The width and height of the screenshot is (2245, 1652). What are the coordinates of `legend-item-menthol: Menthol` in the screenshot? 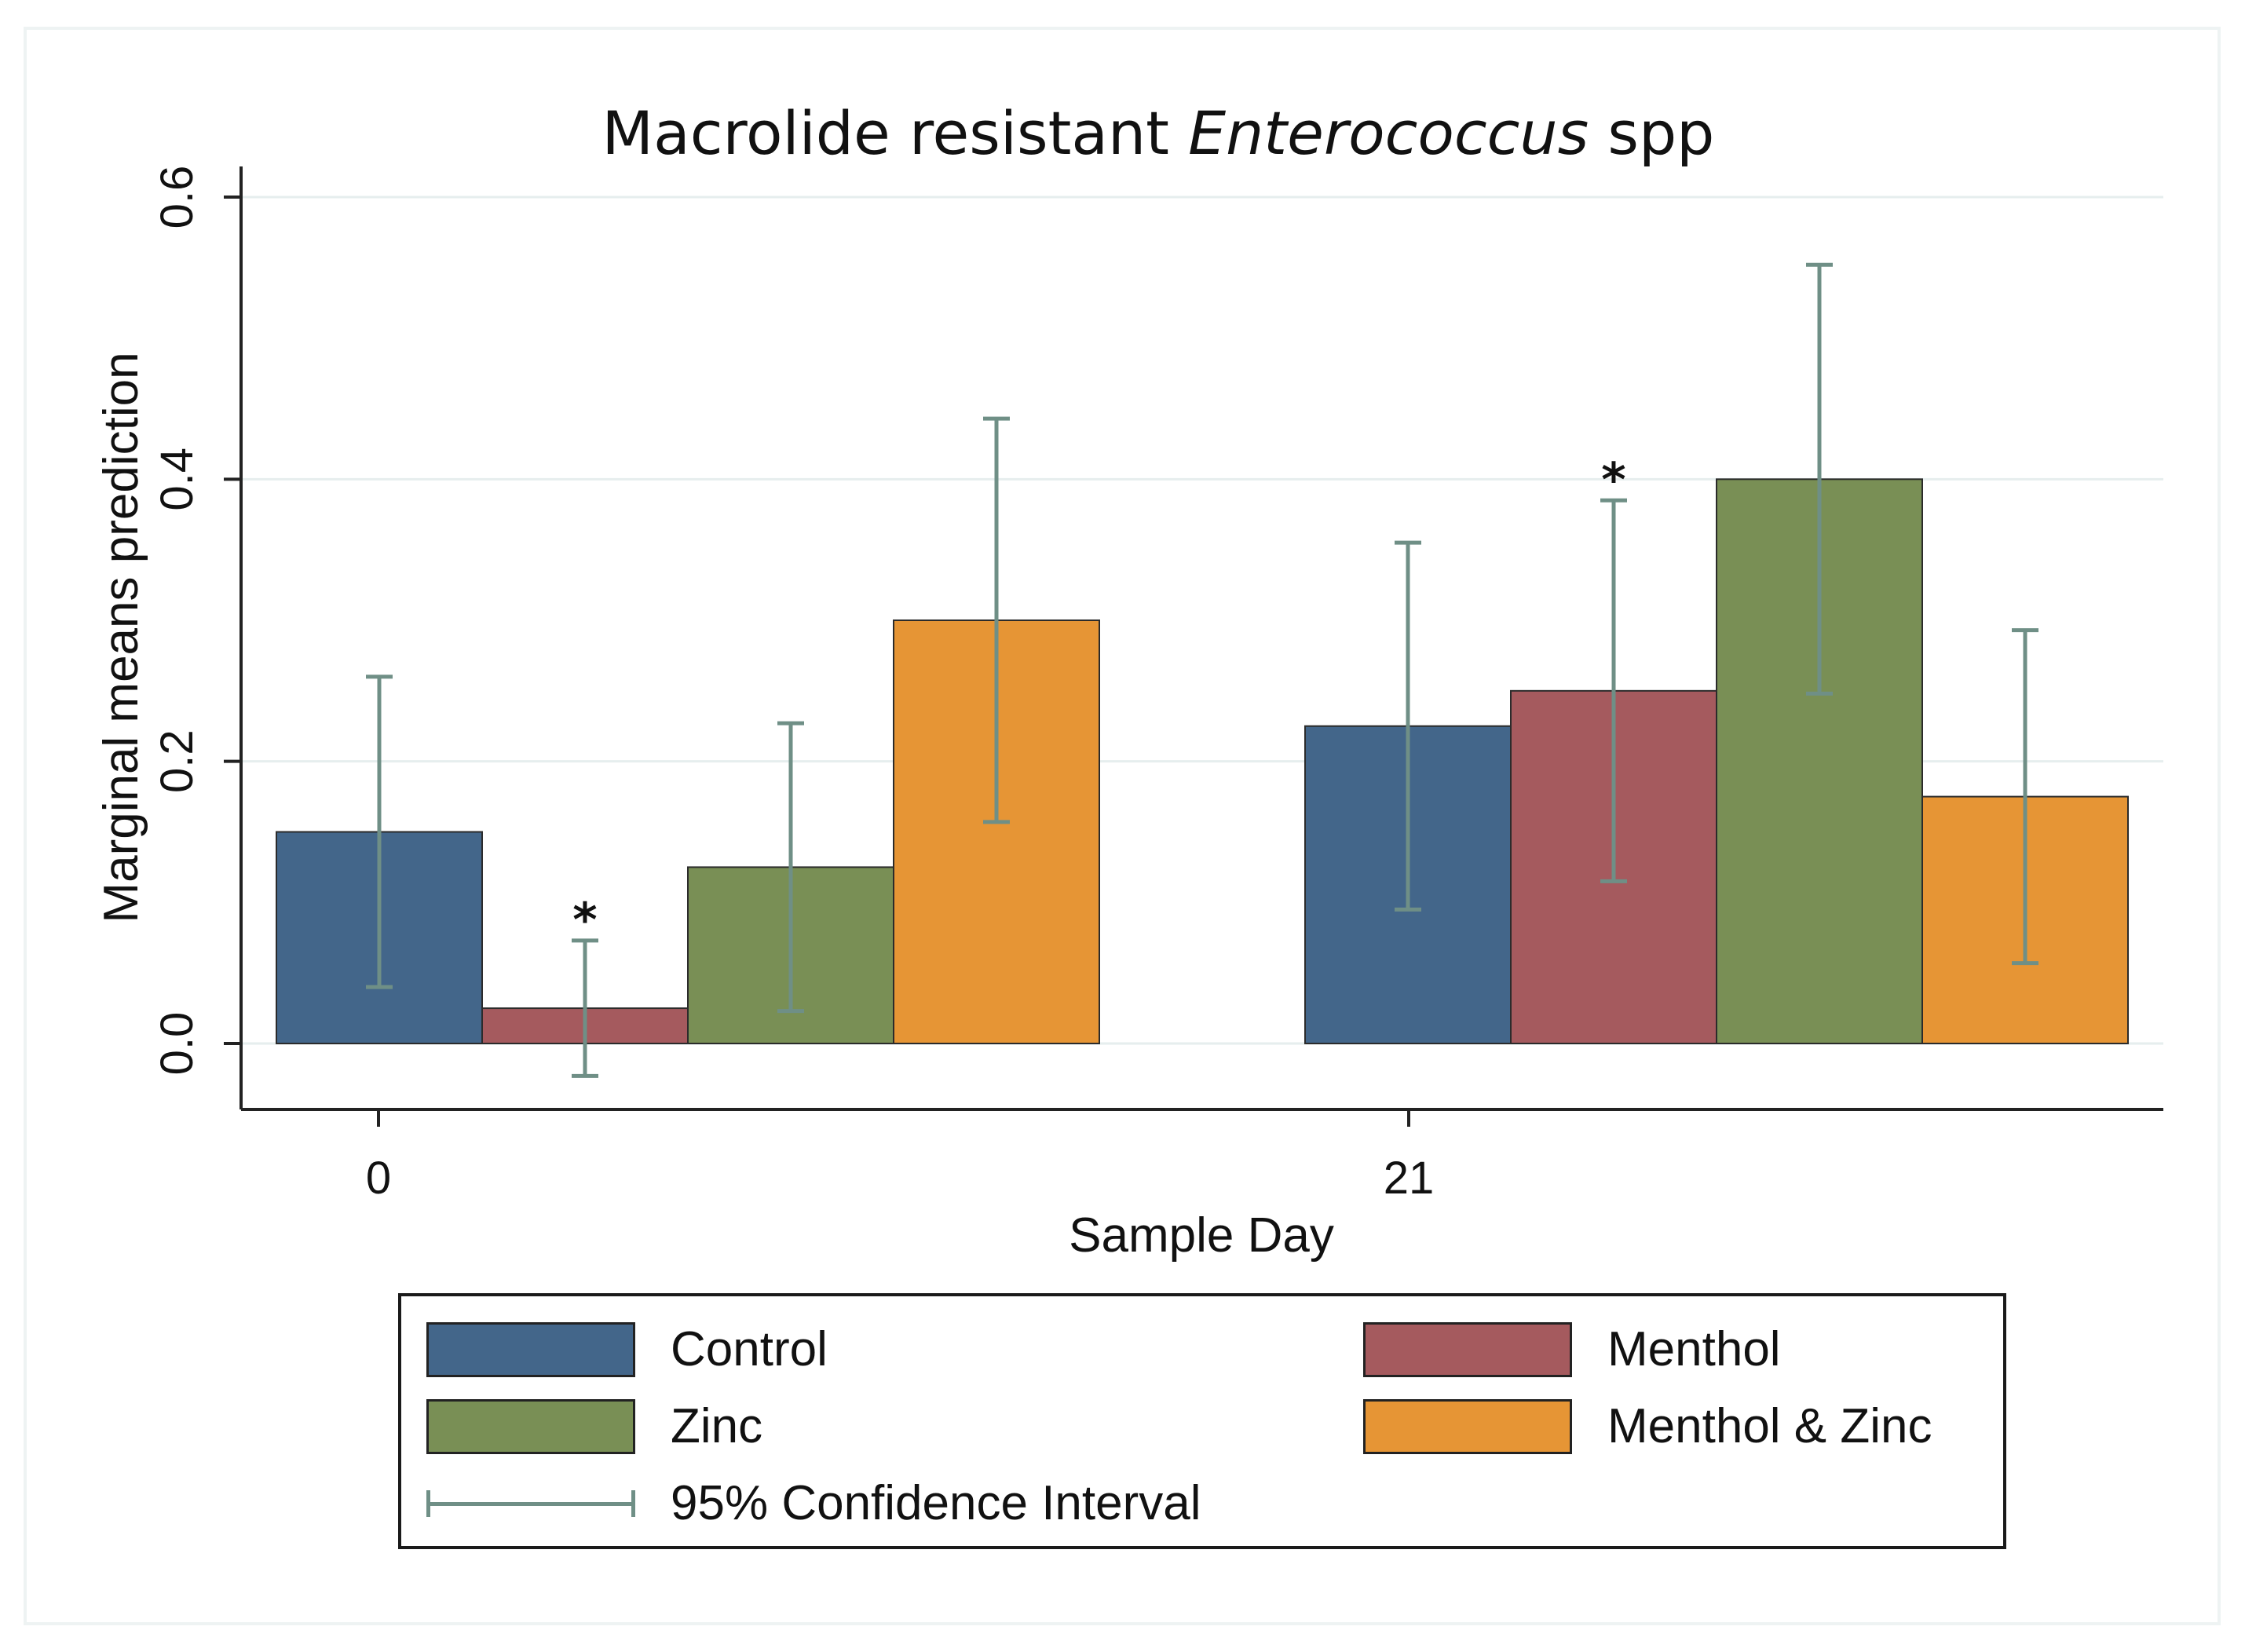 It's located at (1572, 1349).